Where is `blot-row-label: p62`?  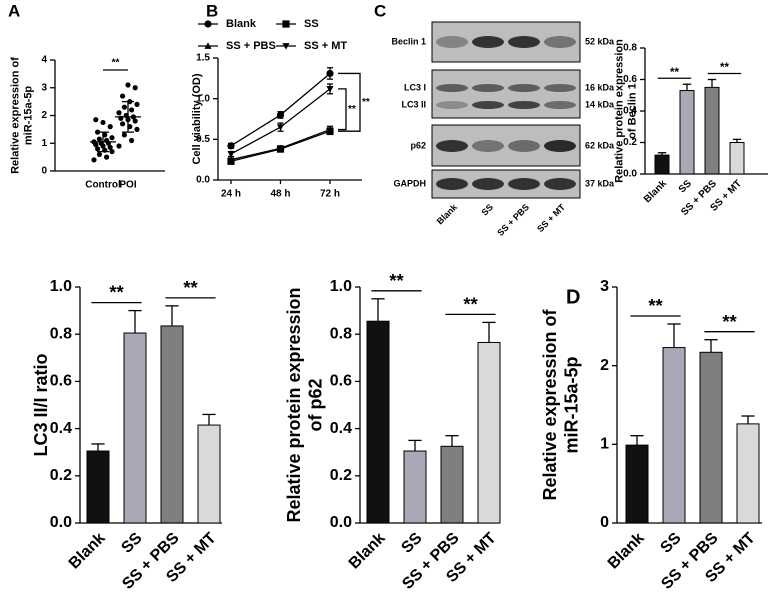
blot-row-label: p62 is located at coordinates (418, 145).